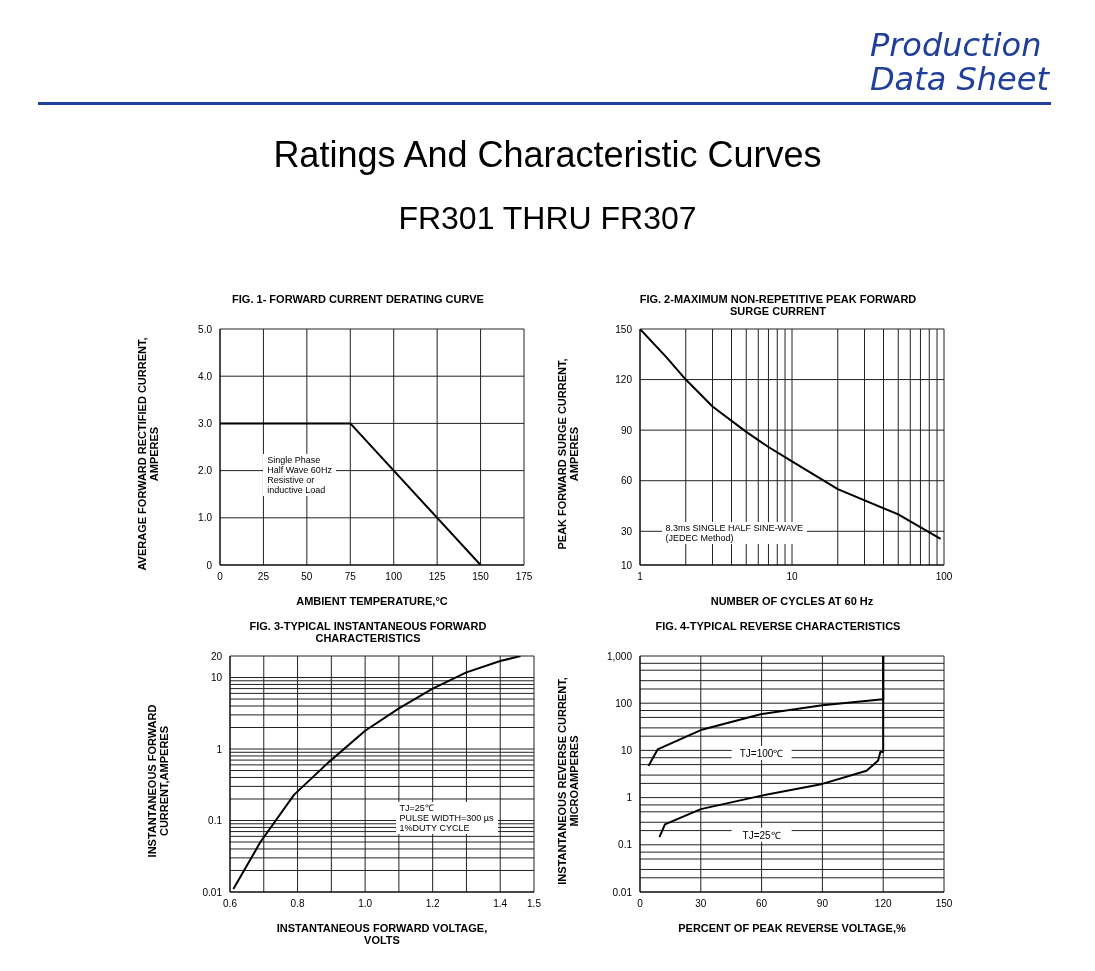 This screenshot has width=1095, height=971. What do you see at coordinates (701, 904) in the screenshot?
I see `x-tick-label: 30` at bounding box center [701, 904].